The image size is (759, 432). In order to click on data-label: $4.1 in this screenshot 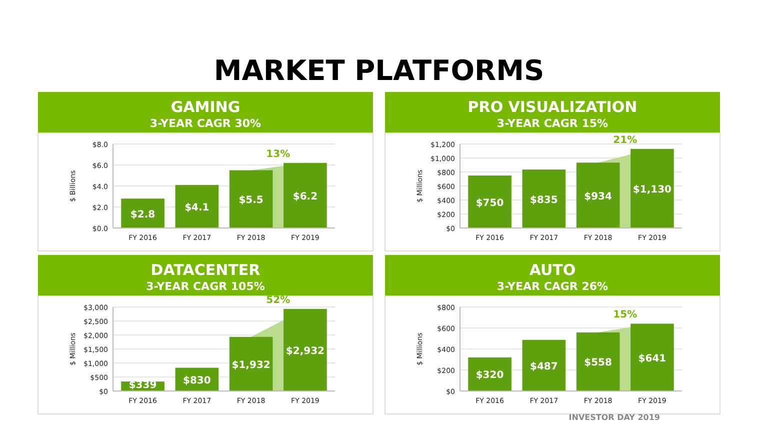, I will do `click(197, 208)`.